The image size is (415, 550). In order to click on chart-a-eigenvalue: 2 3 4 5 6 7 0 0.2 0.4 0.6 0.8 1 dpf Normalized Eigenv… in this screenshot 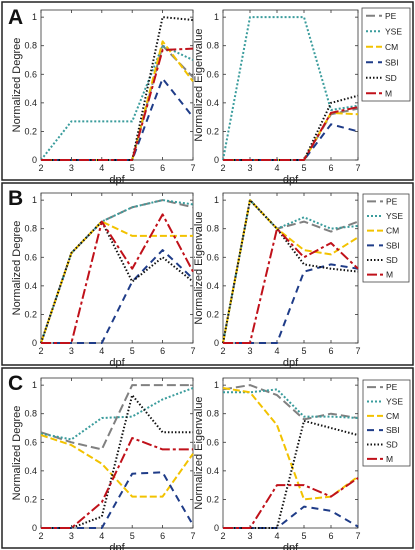, I will do `click(277, 97)`.